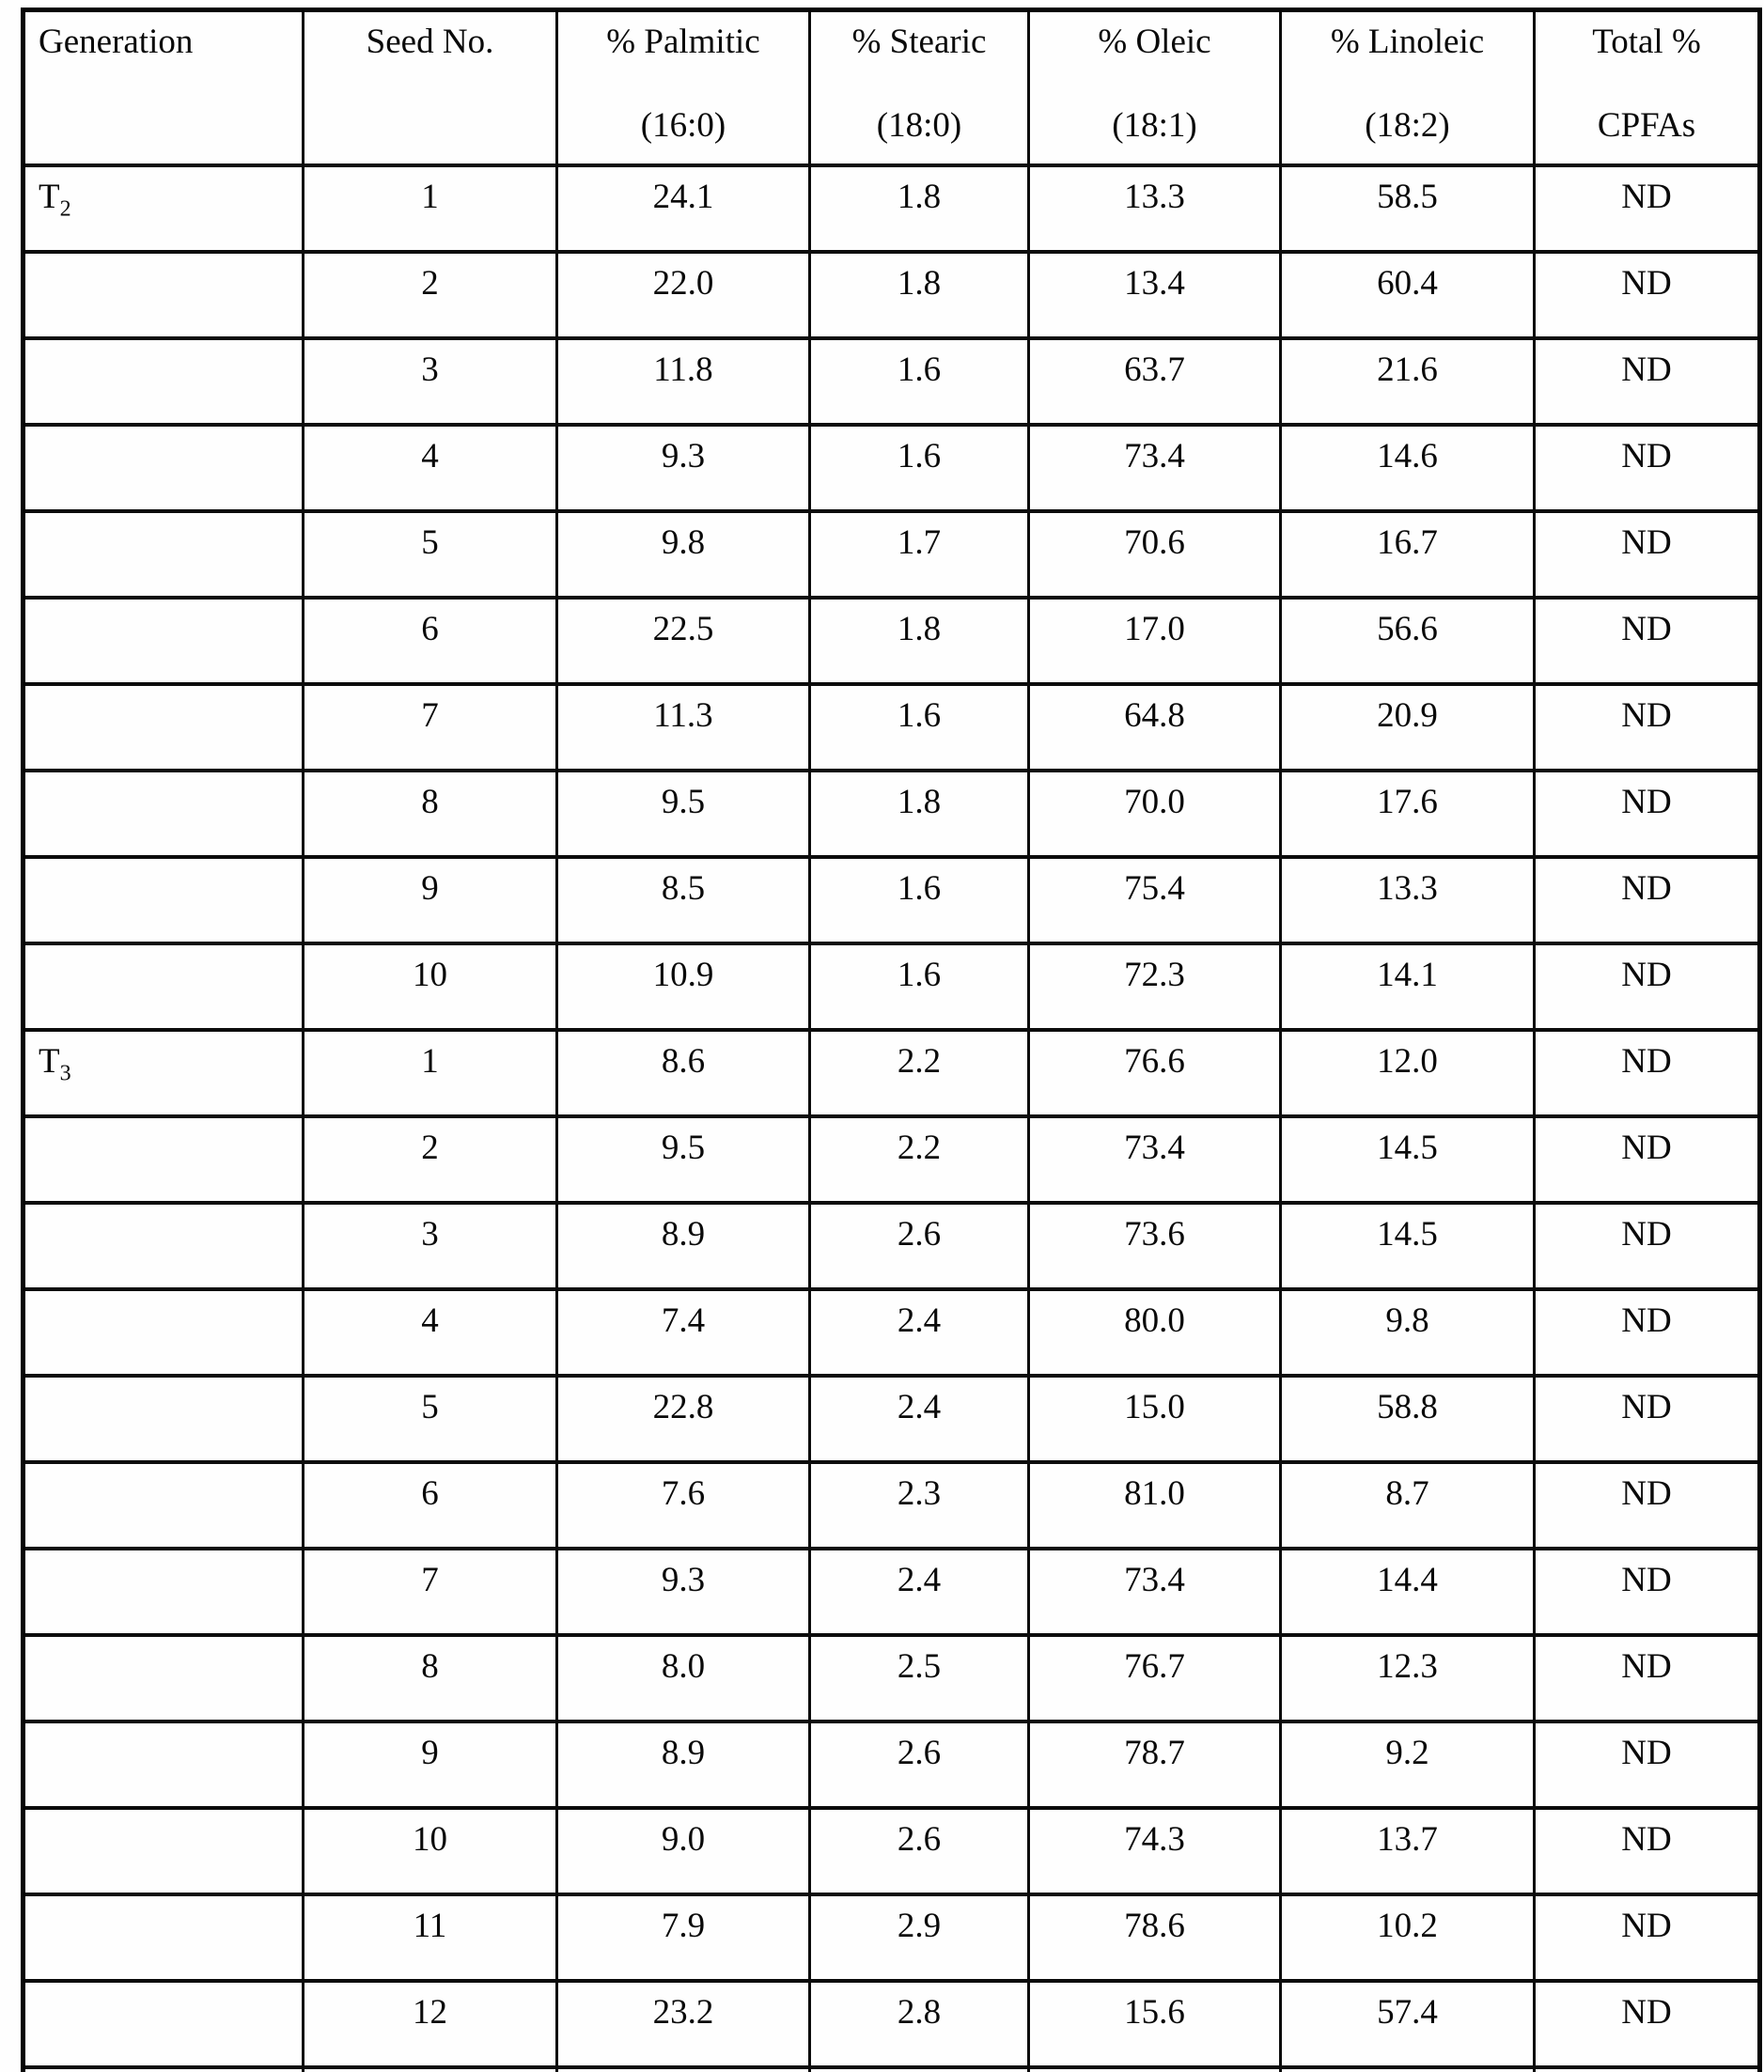 Image resolution: width=1764 pixels, height=2072 pixels. What do you see at coordinates (683, 126) in the screenshot?
I see `header-palmitic-formula: (16:0)` at bounding box center [683, 126].